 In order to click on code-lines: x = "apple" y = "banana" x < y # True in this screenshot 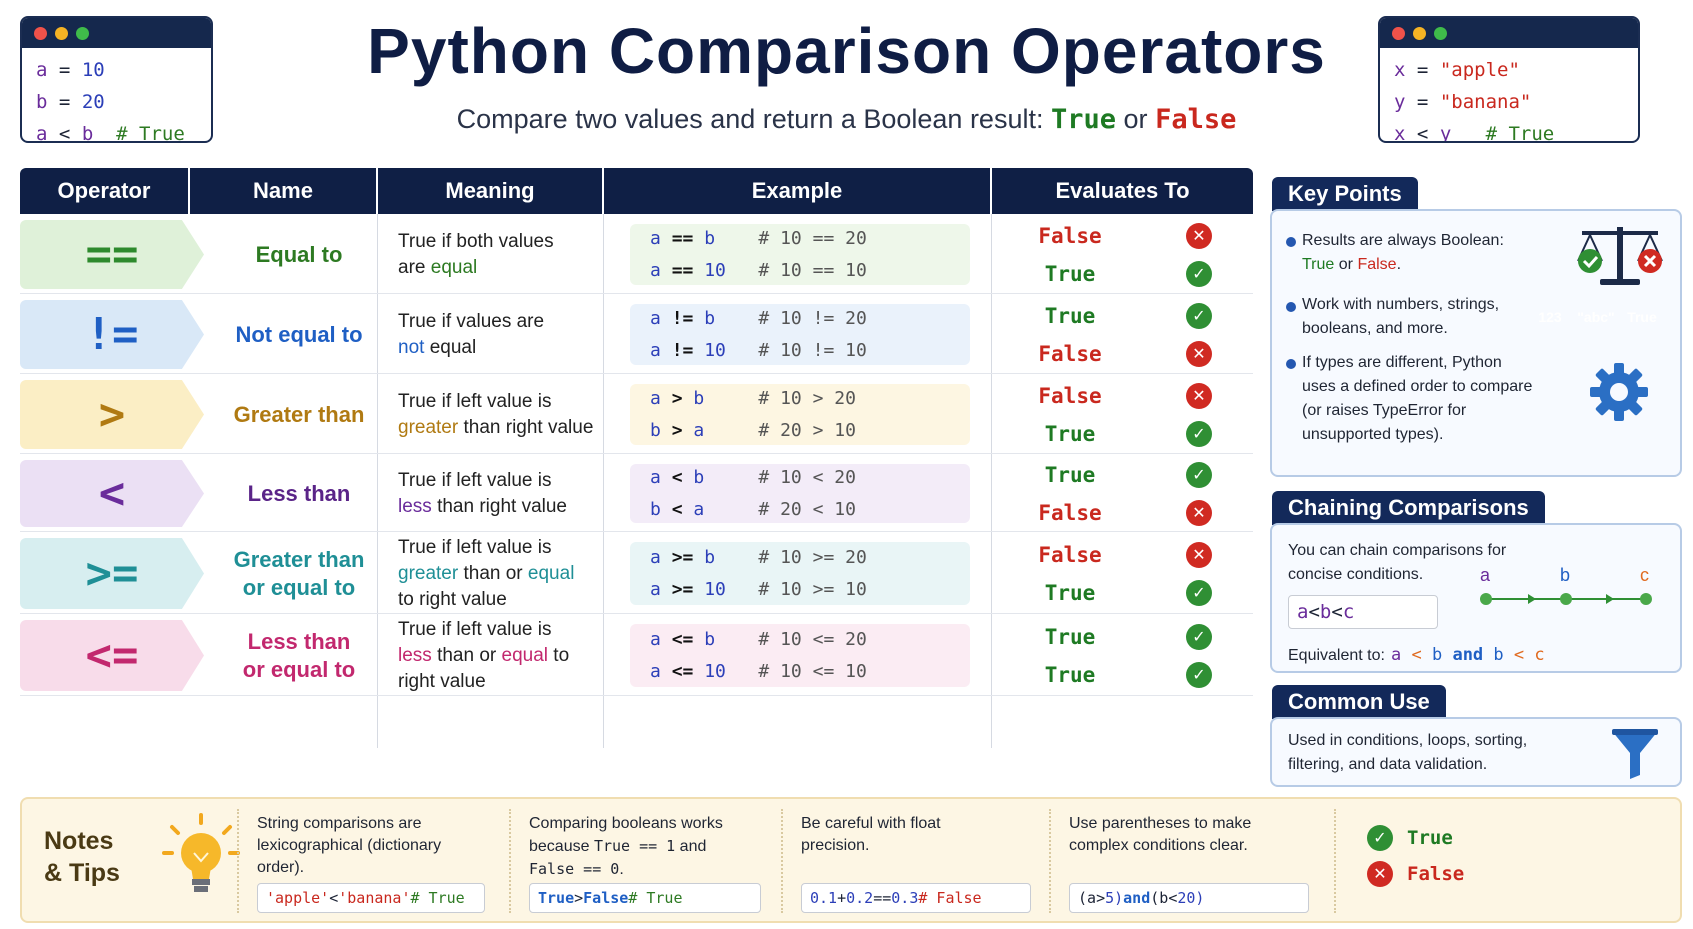, I will do `click(1509, 95)`.